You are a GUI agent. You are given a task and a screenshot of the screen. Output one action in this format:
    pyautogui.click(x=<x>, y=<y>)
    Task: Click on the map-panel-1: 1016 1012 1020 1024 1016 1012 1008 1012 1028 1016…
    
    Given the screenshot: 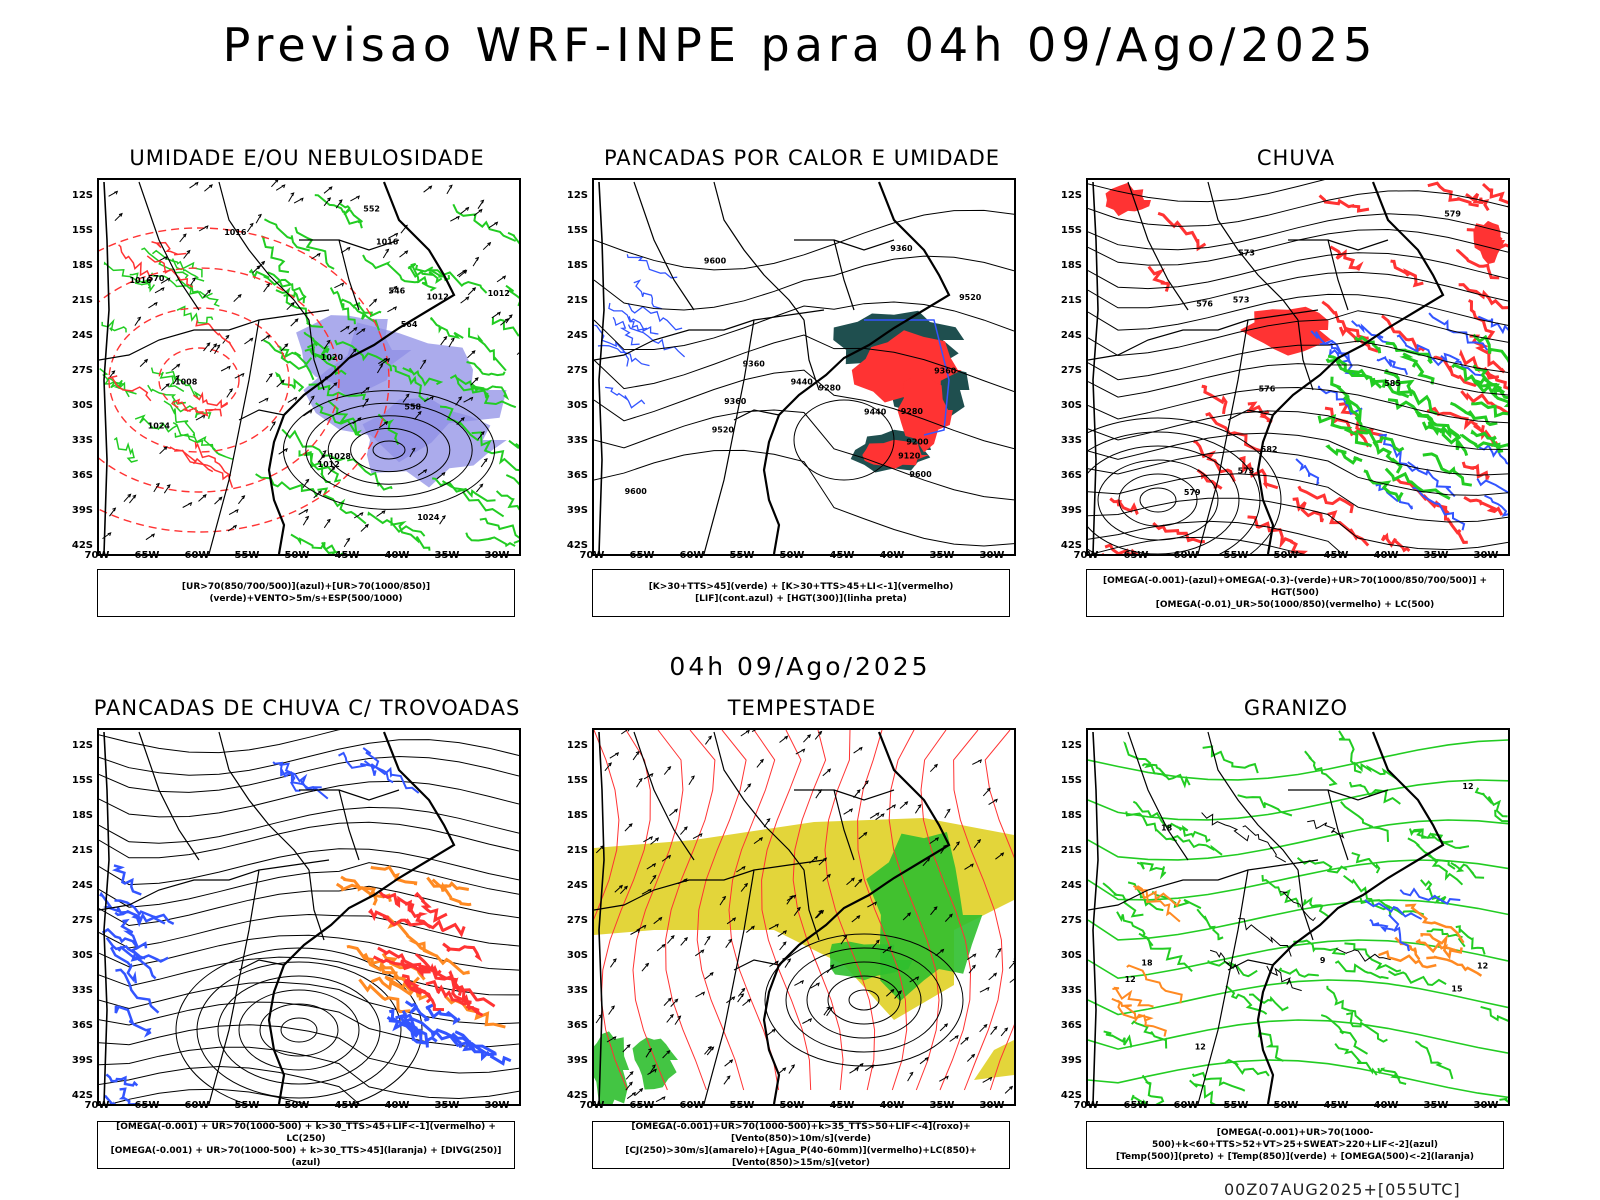 What is the action you would take?
    pyautogui.click(x=309, y=367)
    